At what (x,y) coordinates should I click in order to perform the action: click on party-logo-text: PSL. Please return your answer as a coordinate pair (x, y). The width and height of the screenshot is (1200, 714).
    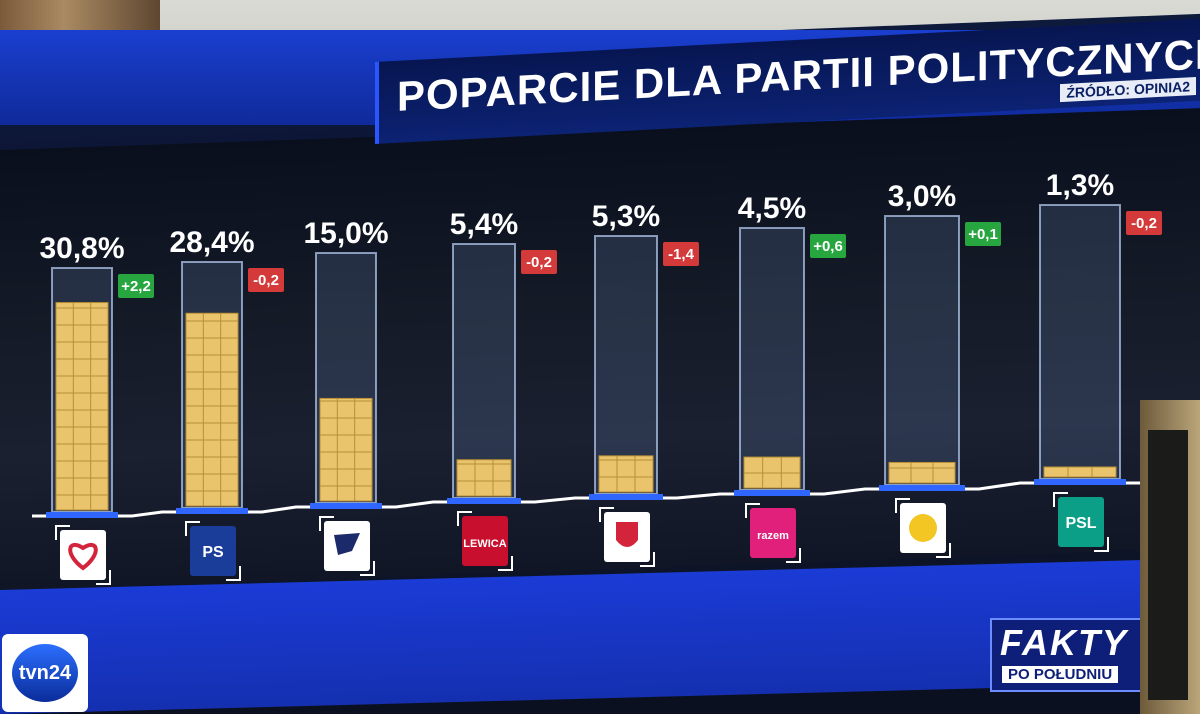
    Looking at the image, I should click on (1080, 523).